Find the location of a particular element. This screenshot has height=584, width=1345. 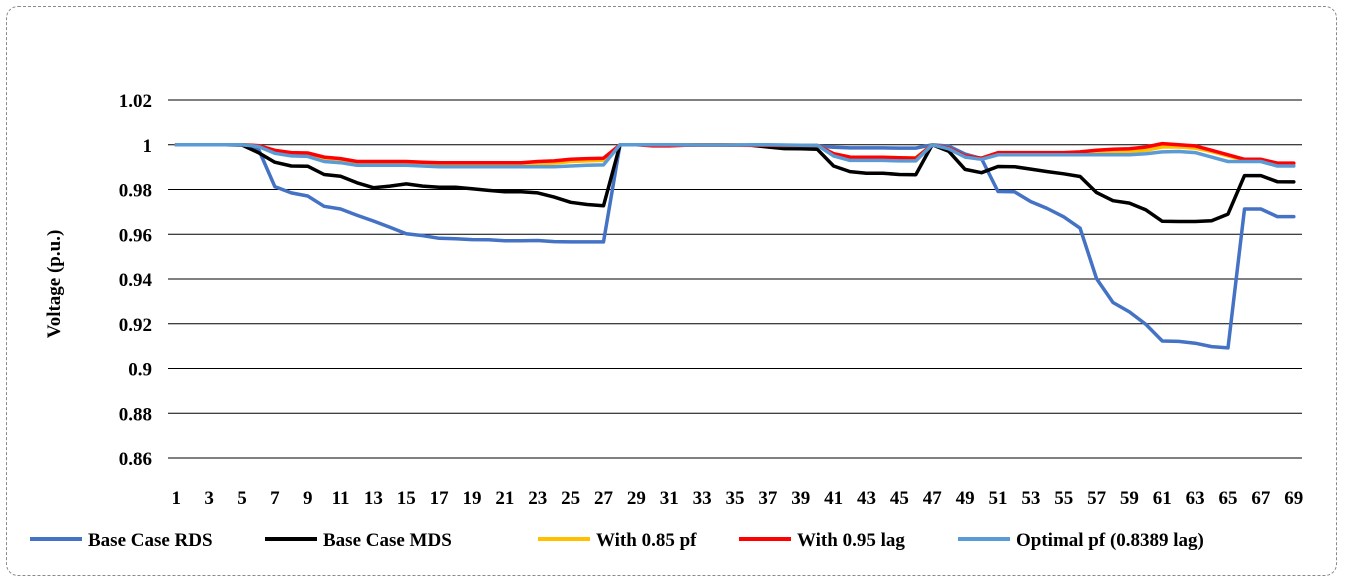

legend-label-4: With 0.95 lag is located at coordinates (851, 540).